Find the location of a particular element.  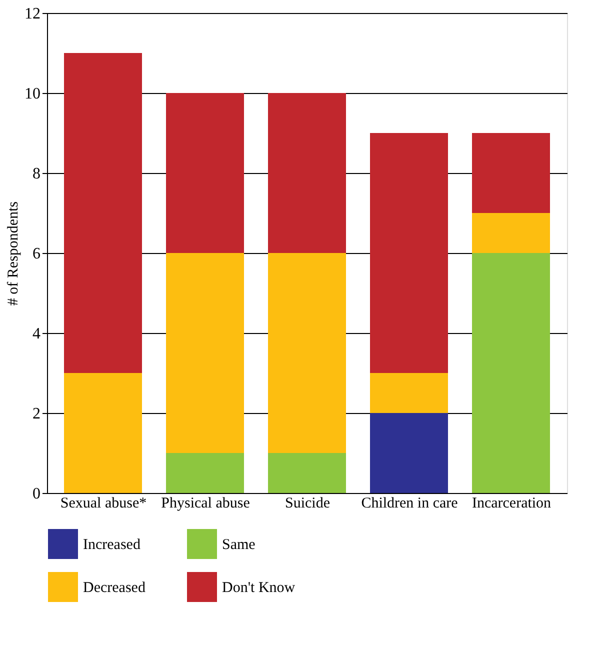

y-tick-label: 0 is located at coordinates (36, 494).